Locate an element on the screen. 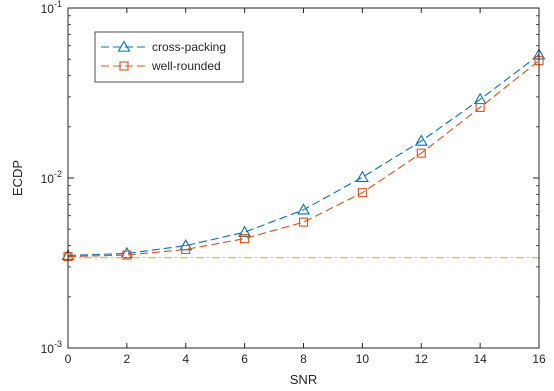 This screenshot has height=391, width=554. y-axis-label: ECDP is located at coordinates (17, 178).